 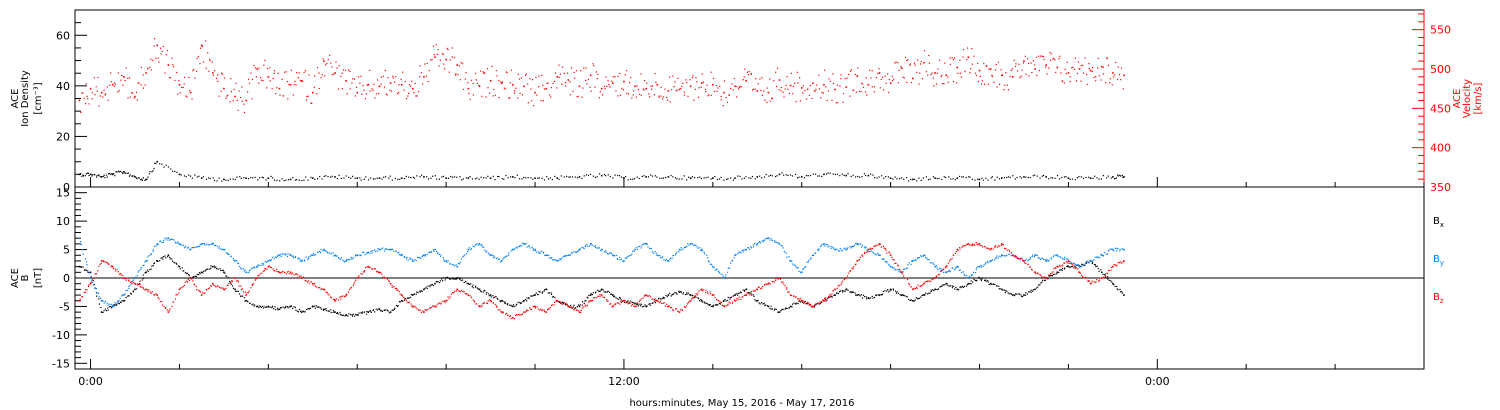 What do you see at coordinates (61, 335) in the screenshot?
I see `bottom-axis-tick-label: -10` at bounding box center [61, 335].